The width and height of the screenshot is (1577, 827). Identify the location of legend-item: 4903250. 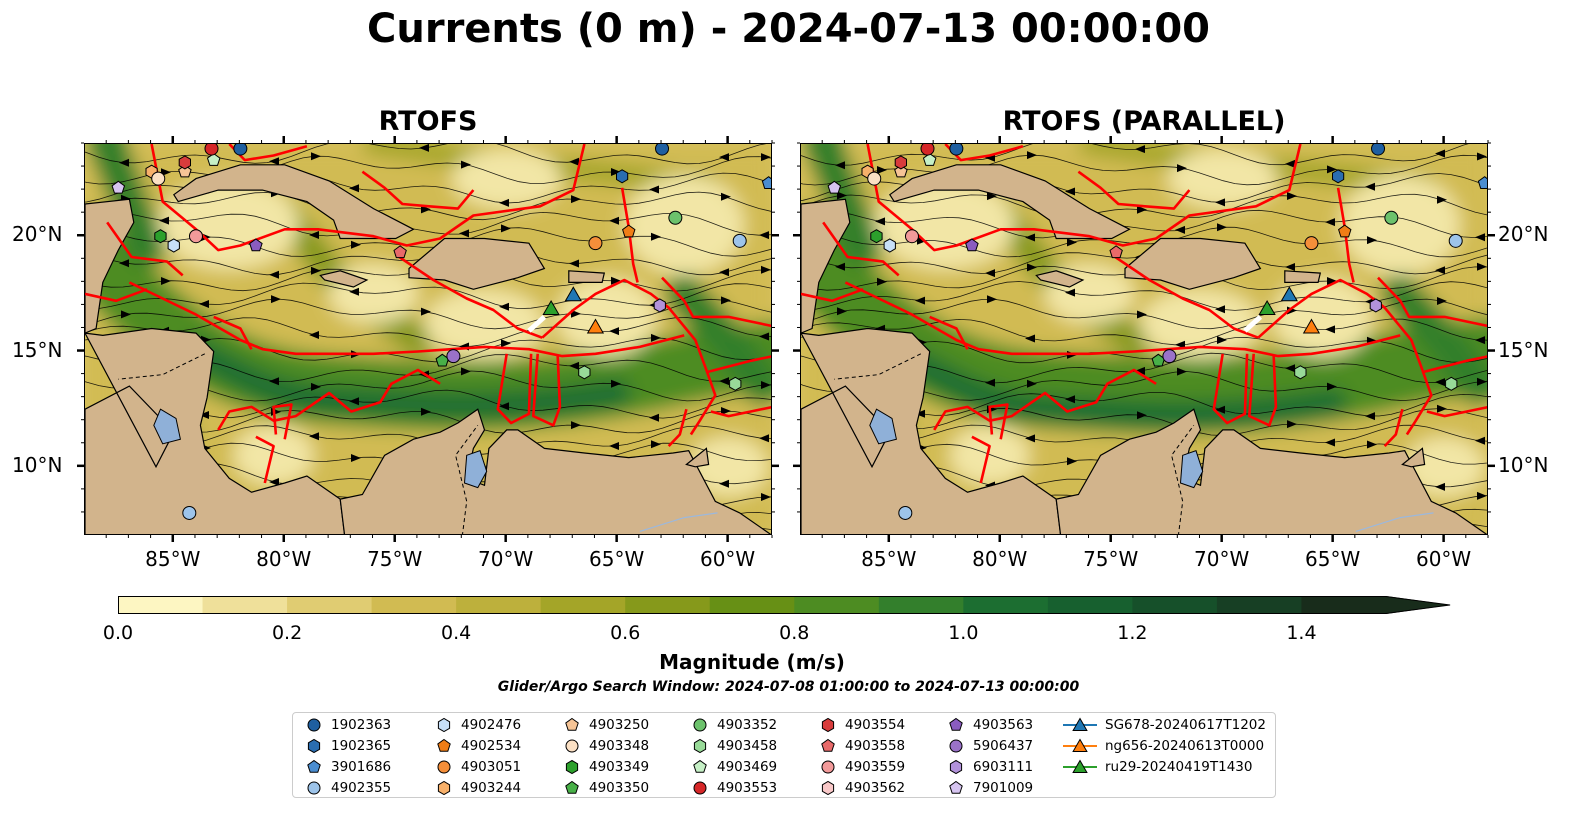
(606, 725).